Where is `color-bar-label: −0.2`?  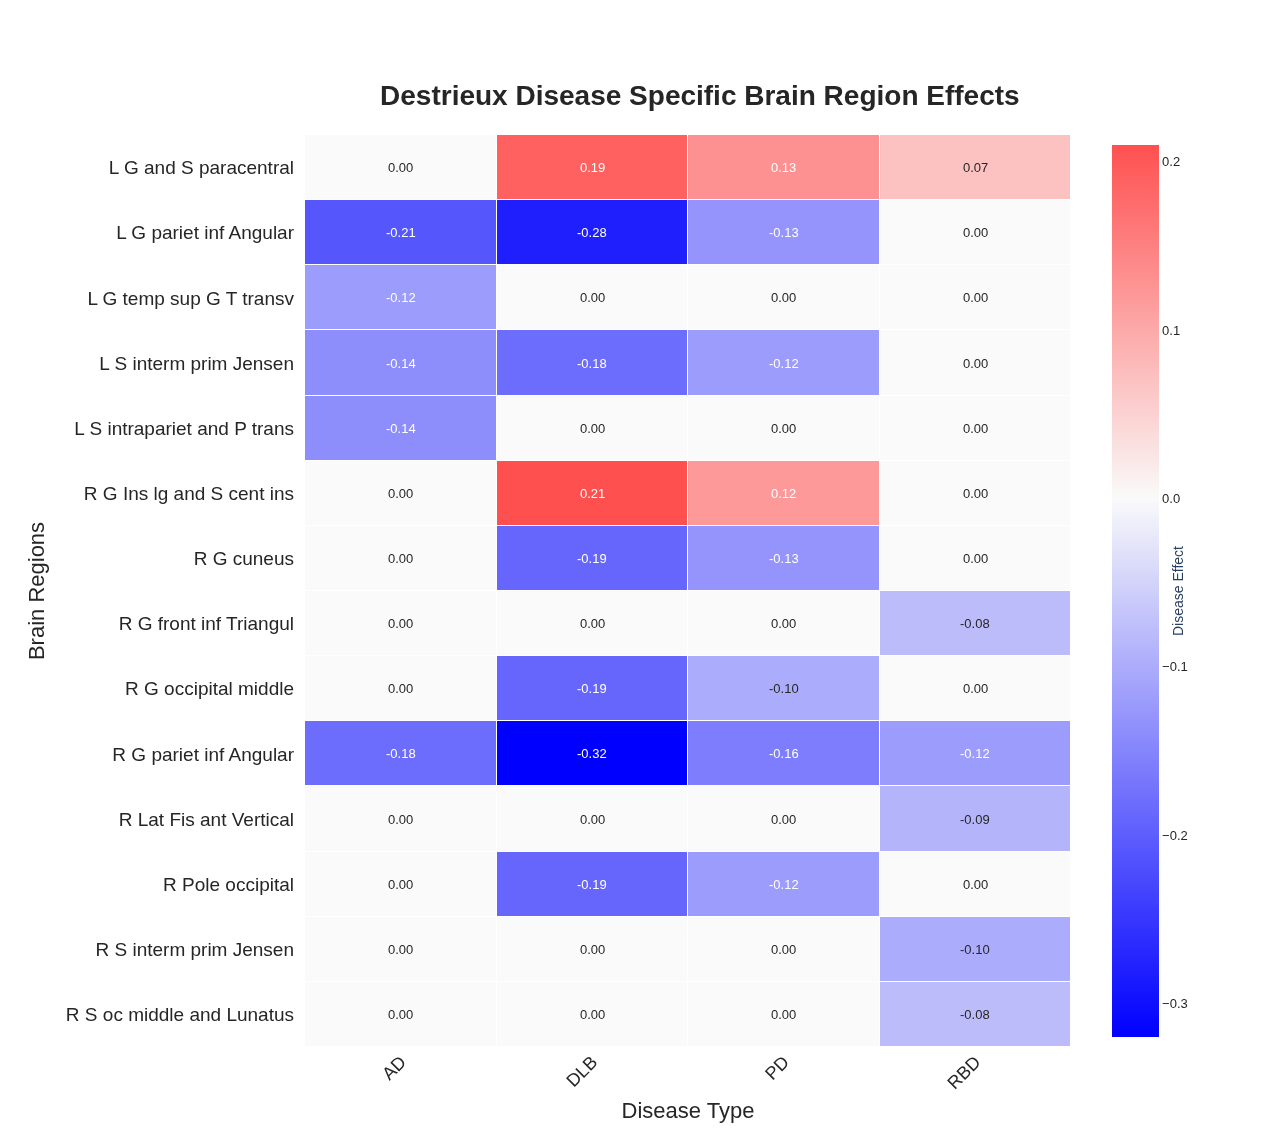 color-bar-label: −0.2 is located at coordinates (1175, 835).